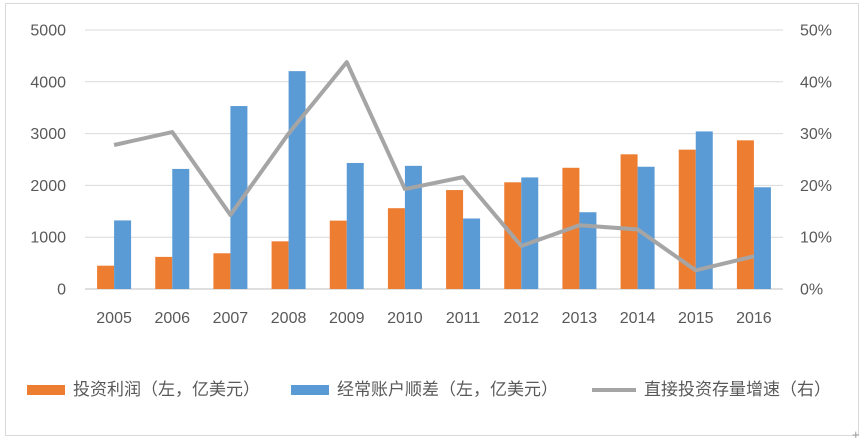 Image resolution: width=867 pixels, height=442 pixels. I want to click on year-label: 2010, so click(405, 318).